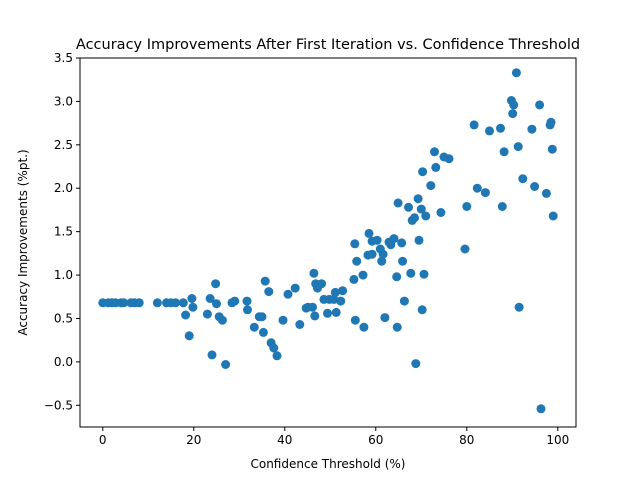 The width and height of the screenshot is (640, 484). I want to click on y-tick-label: 0.5, so click(63, 318).